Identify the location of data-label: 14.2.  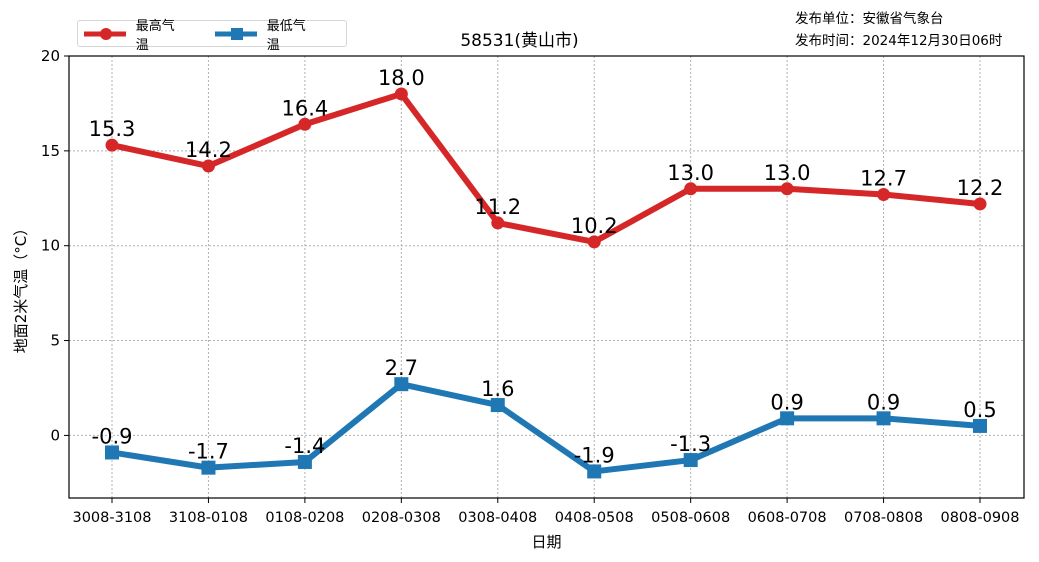
(208, 150).